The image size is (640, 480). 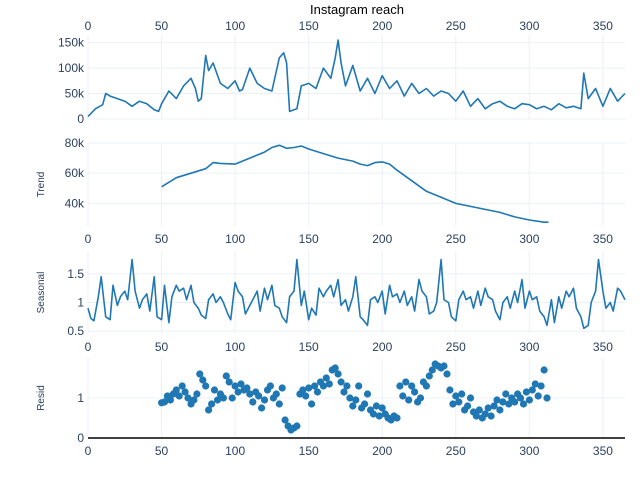 What do you see at coordinates (355, 183) in the screenshot?
I see `series-line-trend` at bounding box center [355, 183].